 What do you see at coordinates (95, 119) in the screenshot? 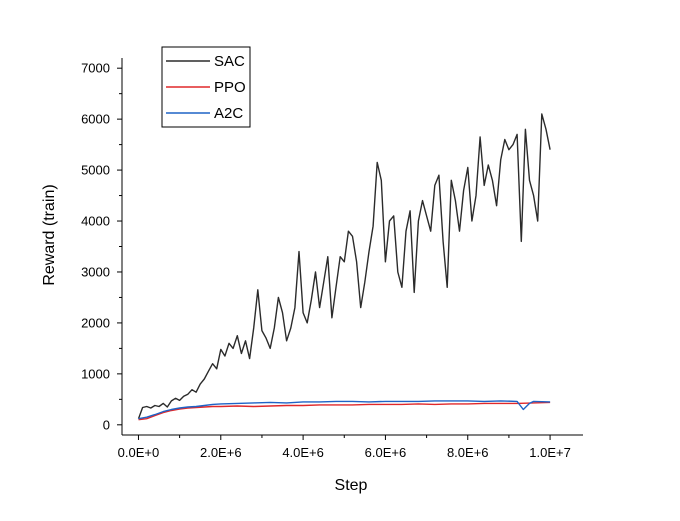
I see `y-tick-label: 6000` at bounding box center [95, 119].